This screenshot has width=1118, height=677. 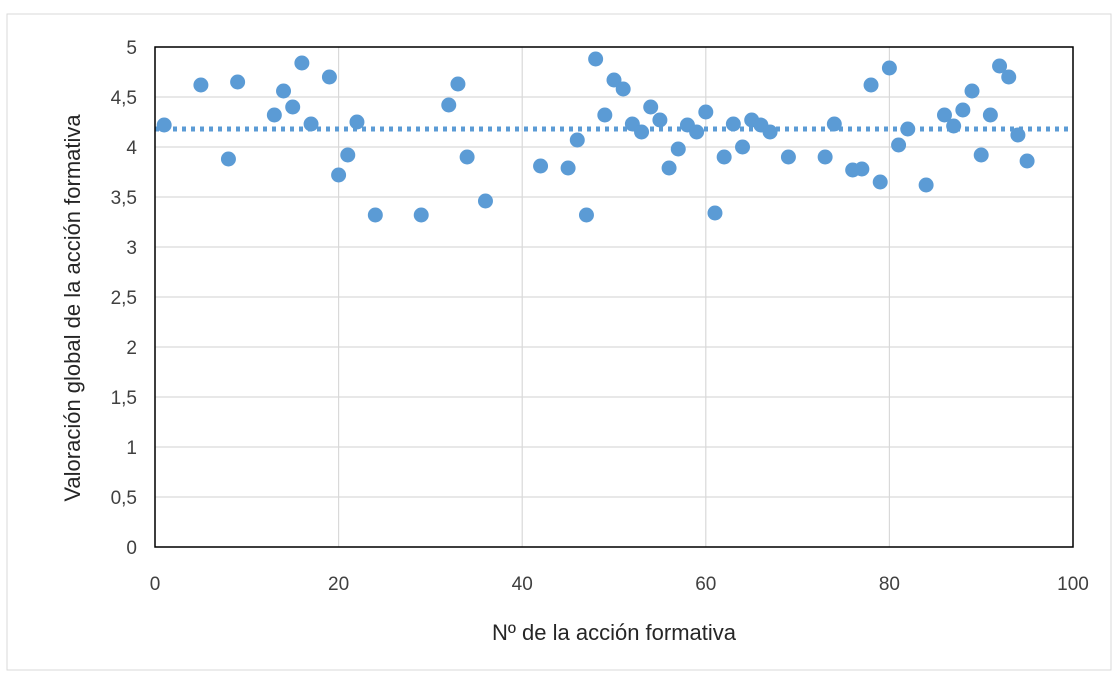 I want to click on x-tick-label: 40, so click(x=522, y=584).